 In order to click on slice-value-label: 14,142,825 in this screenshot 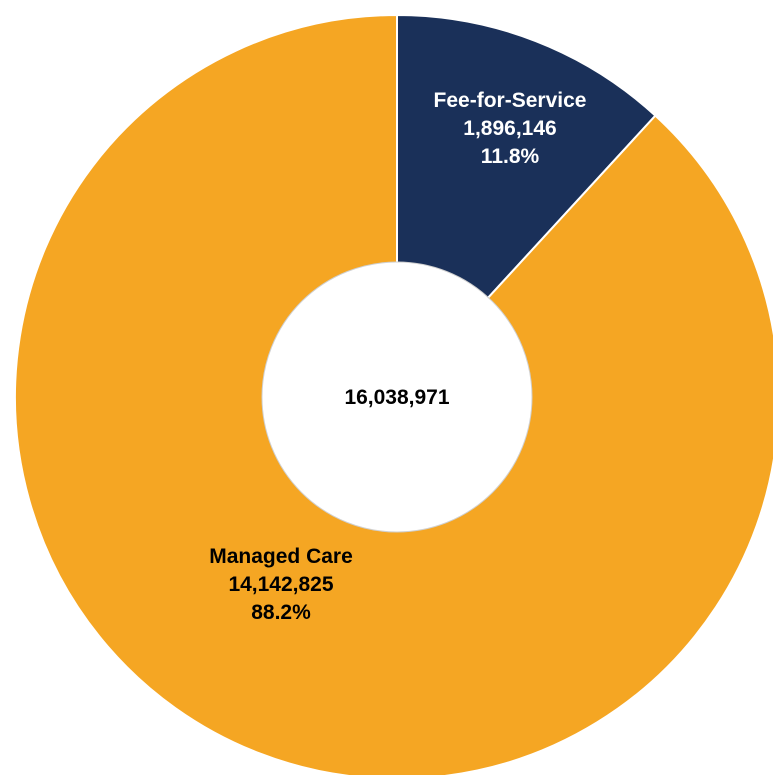, I will do `click(280, 584)`.